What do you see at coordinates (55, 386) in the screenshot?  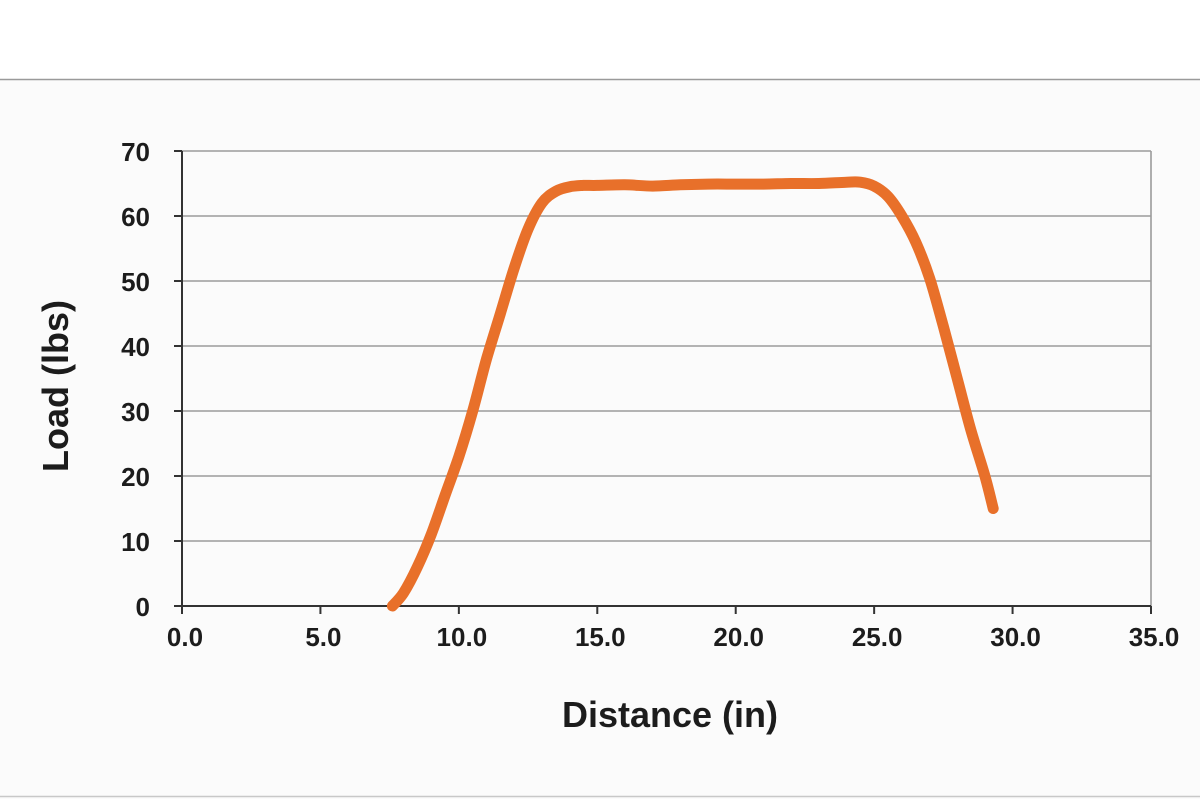 I see `y-axis-title: Load (lbs)` at bounding box center [55, 386].